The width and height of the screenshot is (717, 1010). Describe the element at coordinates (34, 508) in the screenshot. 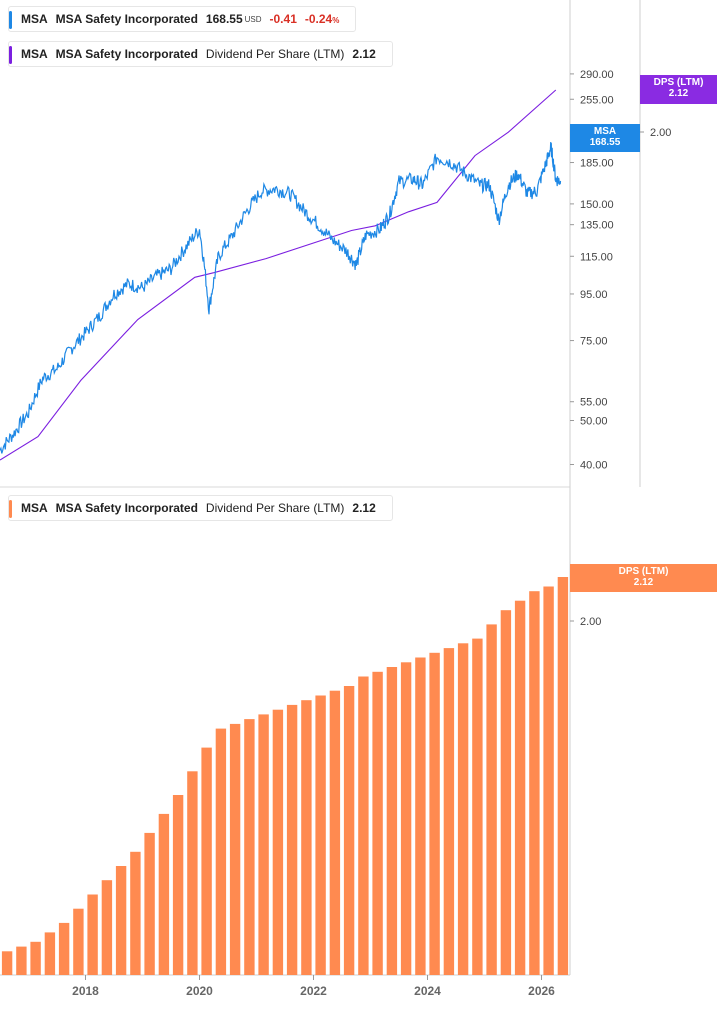

I see `legend-dps-bottom-ticker: MSA` at that location.